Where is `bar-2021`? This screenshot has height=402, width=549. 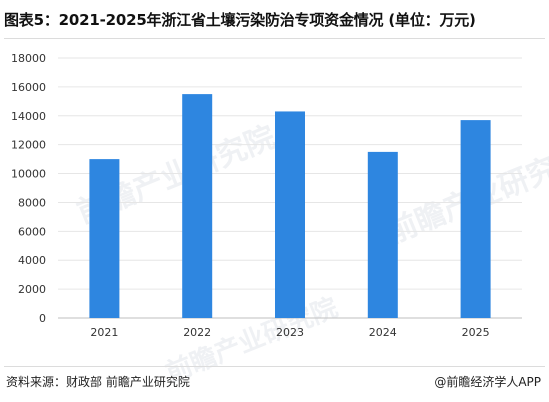
bar-2021 is located at coordinates (104, 238).